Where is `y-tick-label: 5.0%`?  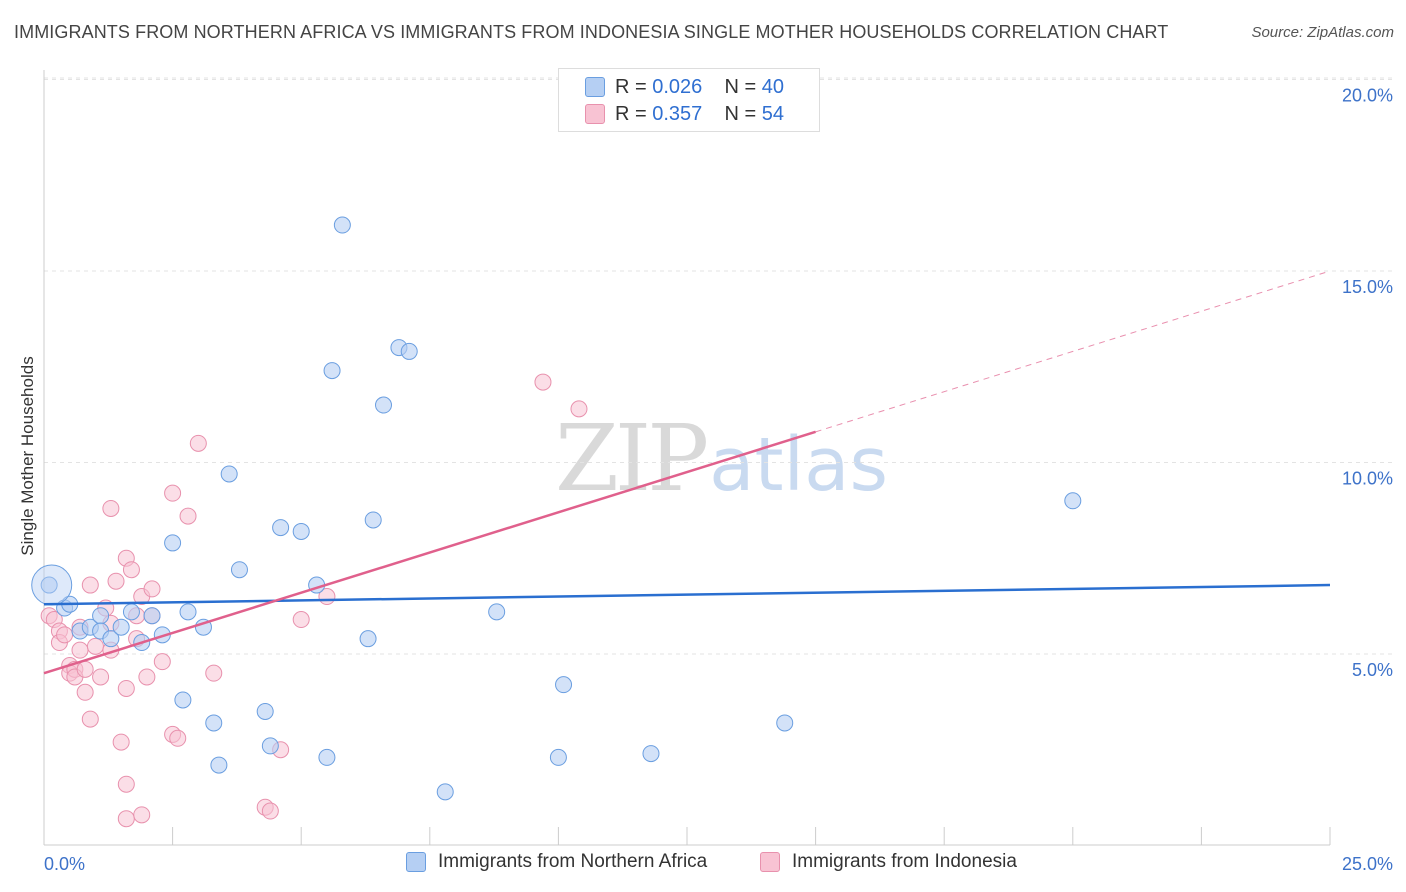 y-tick-label: 5.0% is located at coordinates (1372, 670).